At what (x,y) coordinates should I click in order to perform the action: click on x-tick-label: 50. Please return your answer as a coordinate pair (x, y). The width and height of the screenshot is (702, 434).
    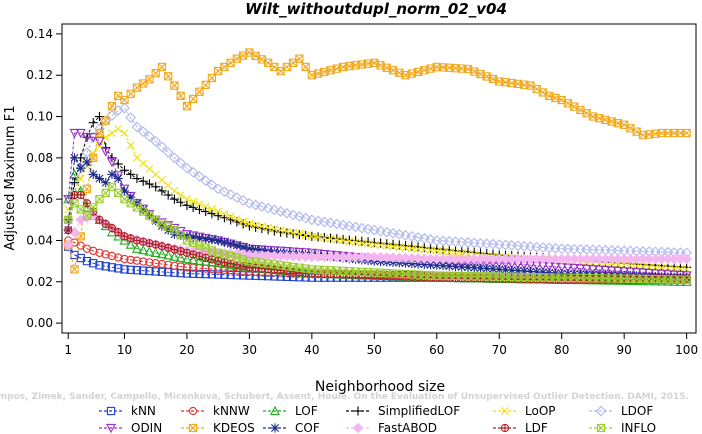
    Looking at the image, I should click on (374, 350).